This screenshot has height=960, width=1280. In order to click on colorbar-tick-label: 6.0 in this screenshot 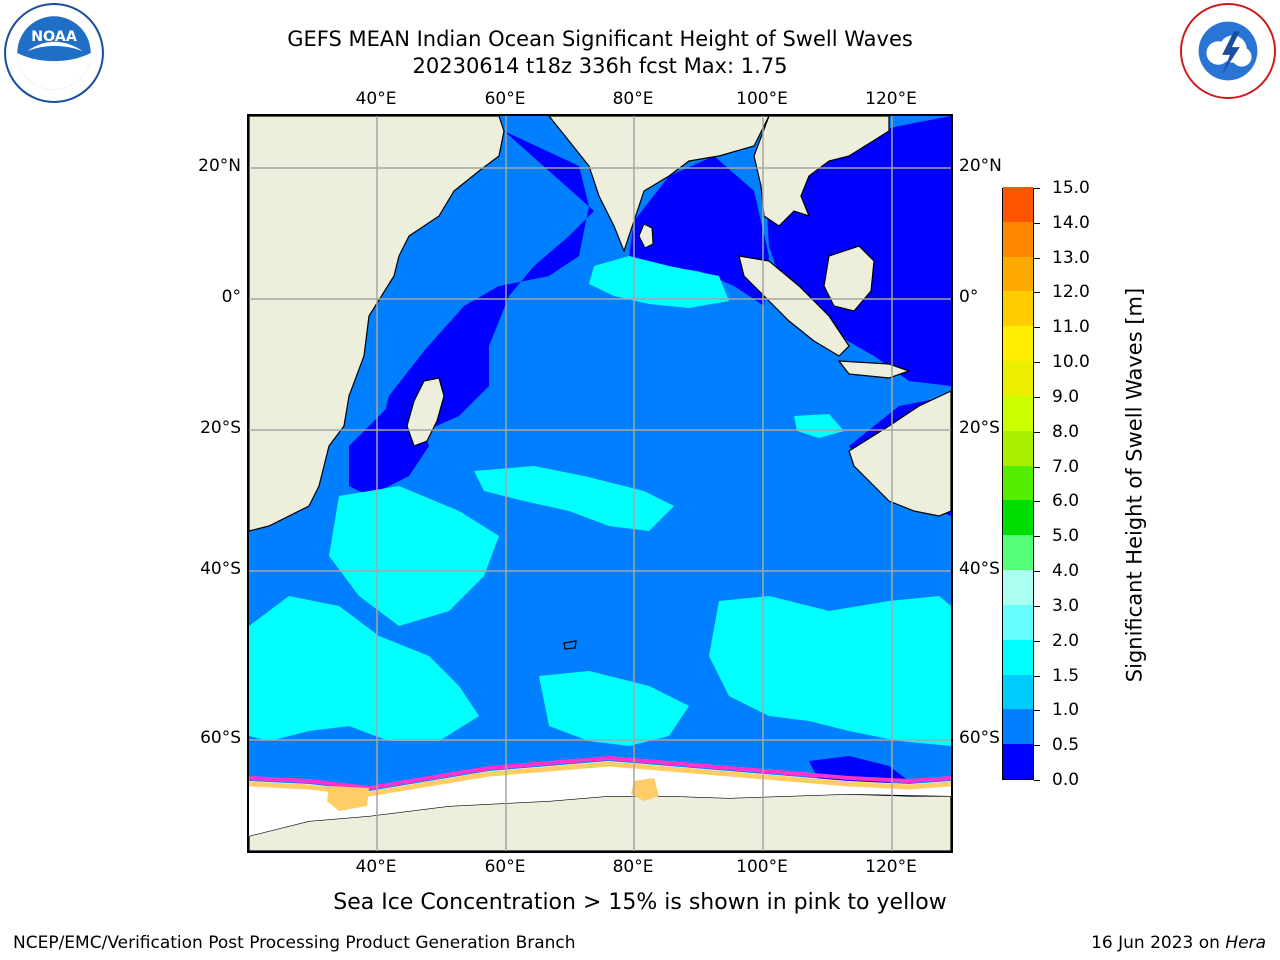, I will do `click(1066, 501)`.